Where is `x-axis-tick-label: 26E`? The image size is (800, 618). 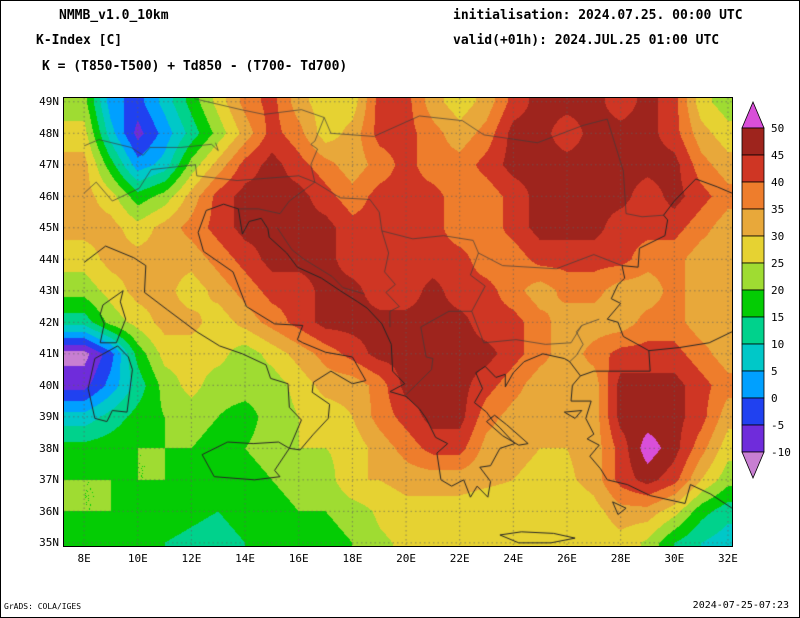
x-axis-tick-label: 26E is located at coordinates (567, 558).